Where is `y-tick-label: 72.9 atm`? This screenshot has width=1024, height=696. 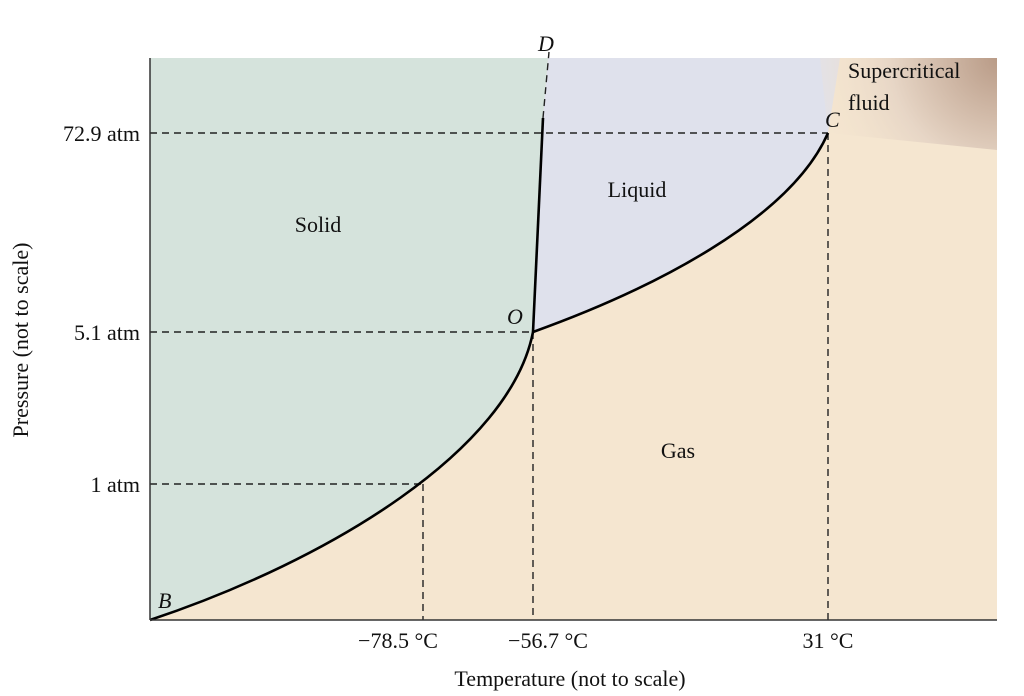
y-tick-label: 72.9 atm is located at coordinates (101, 133).